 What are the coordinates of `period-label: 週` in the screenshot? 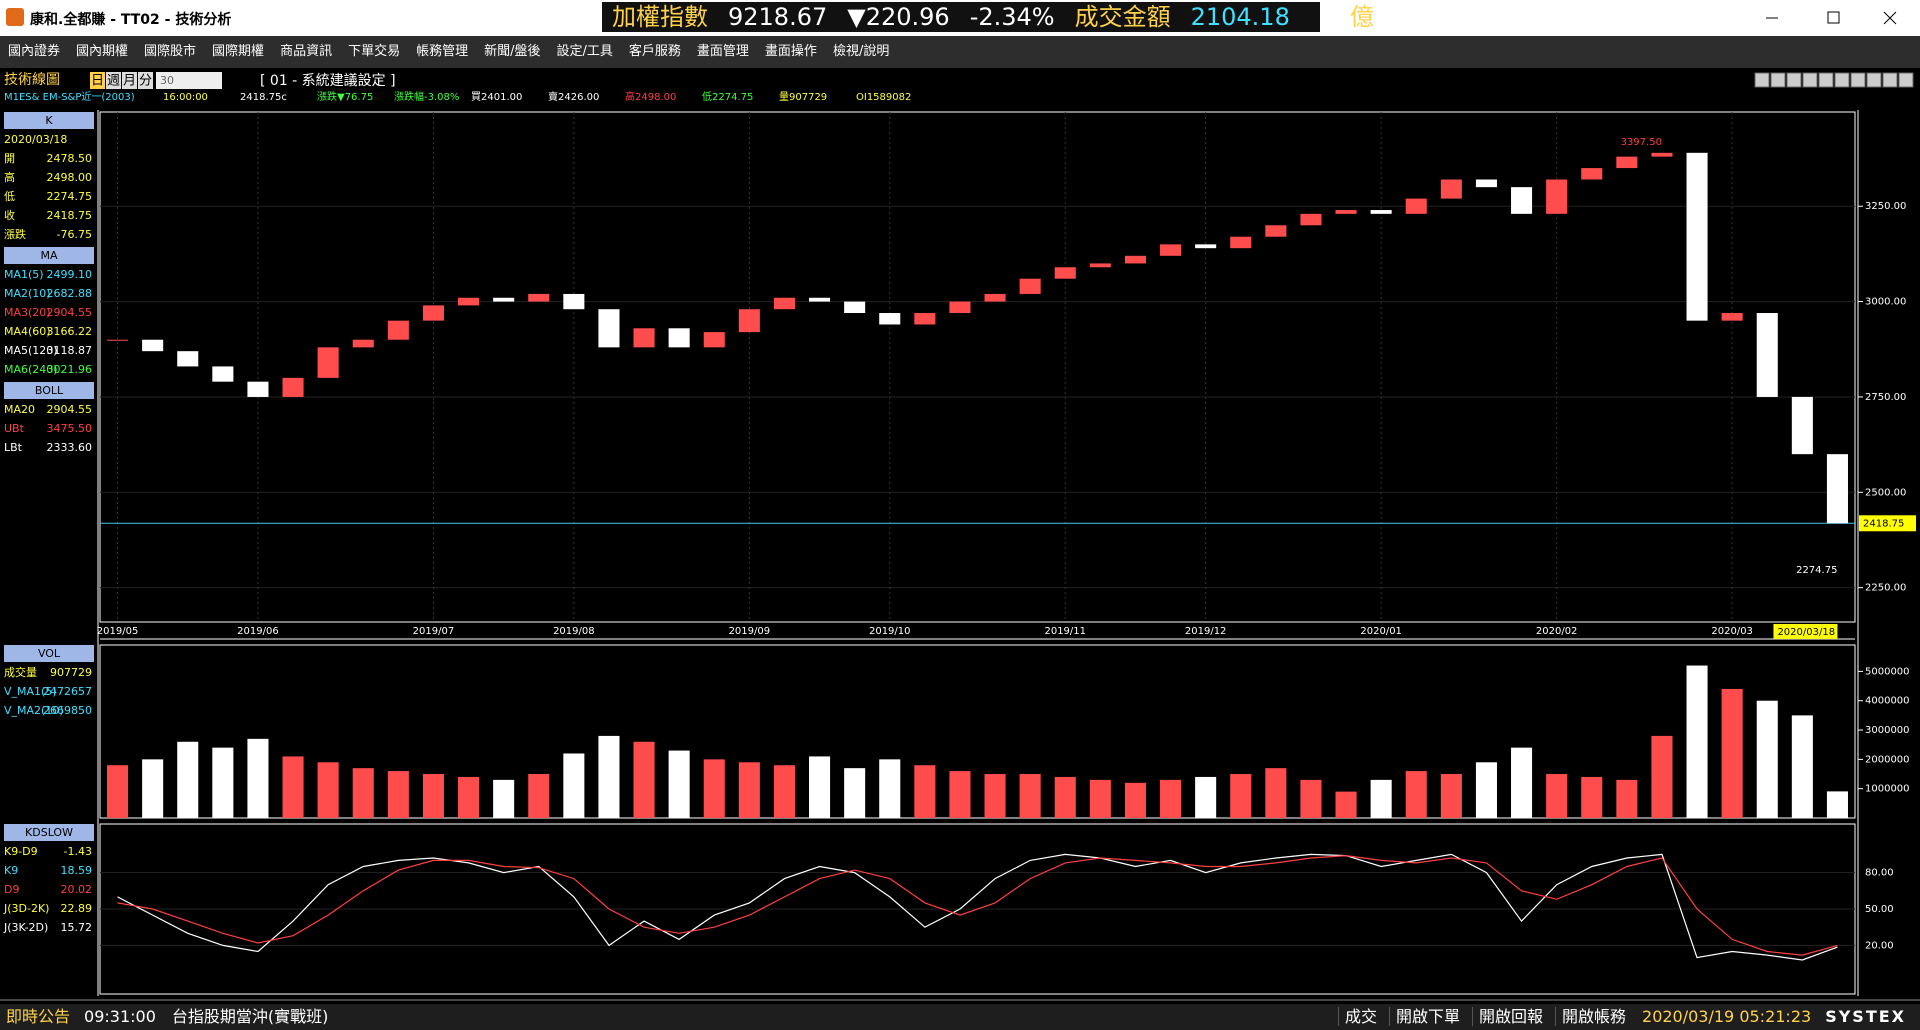 It's located at (113, 81).